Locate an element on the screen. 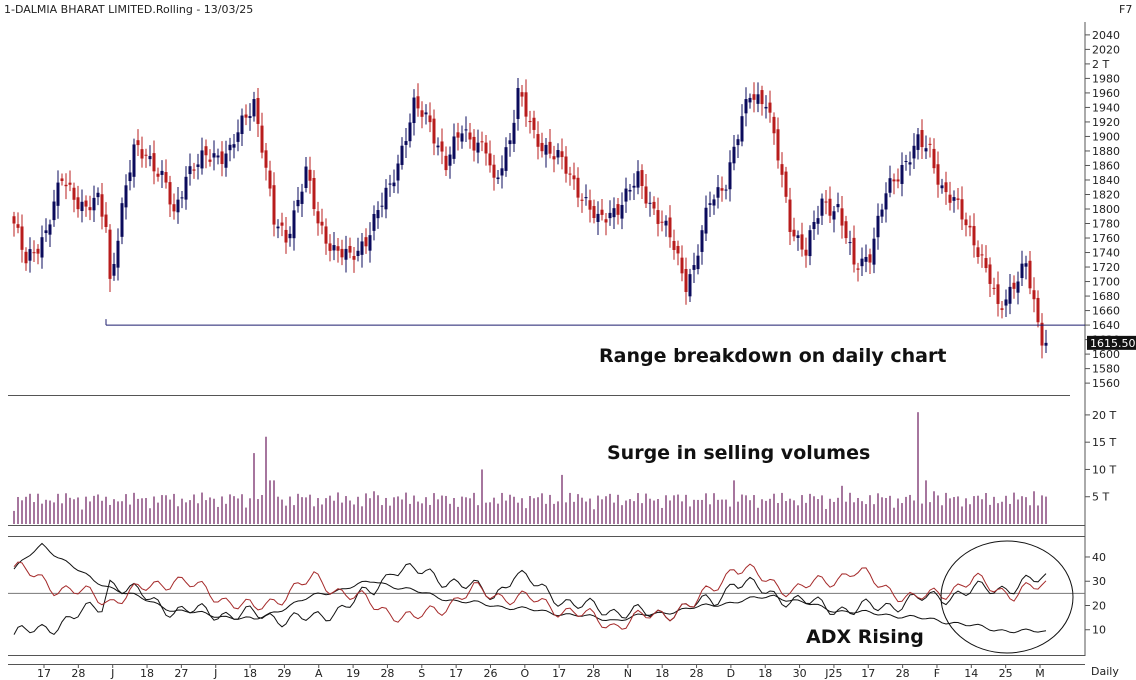 Image resolution: width=1136 pixels, height=680 pixels. last-price-box is located at coordinates (1111, 342).